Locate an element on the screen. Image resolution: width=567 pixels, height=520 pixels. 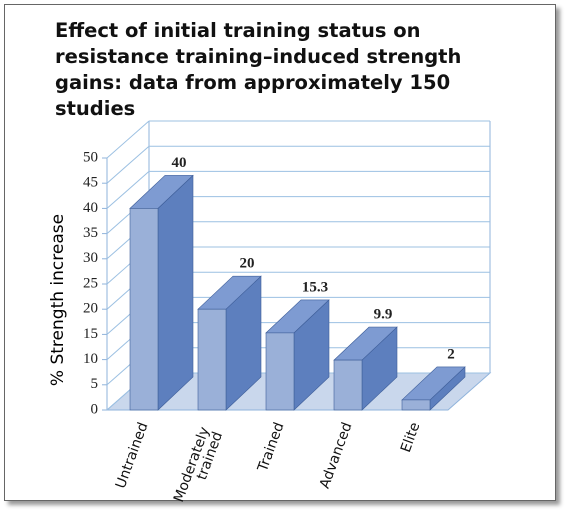
y-tick-label: 45 is located at coordinates (90, 183).